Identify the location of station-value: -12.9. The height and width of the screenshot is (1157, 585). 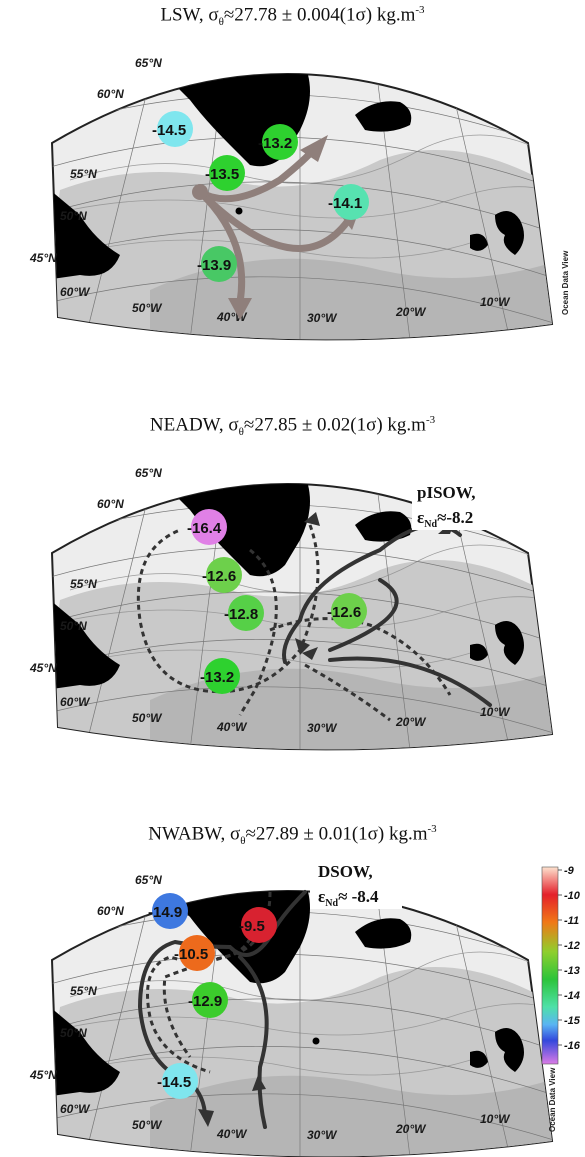
(205, 1001).